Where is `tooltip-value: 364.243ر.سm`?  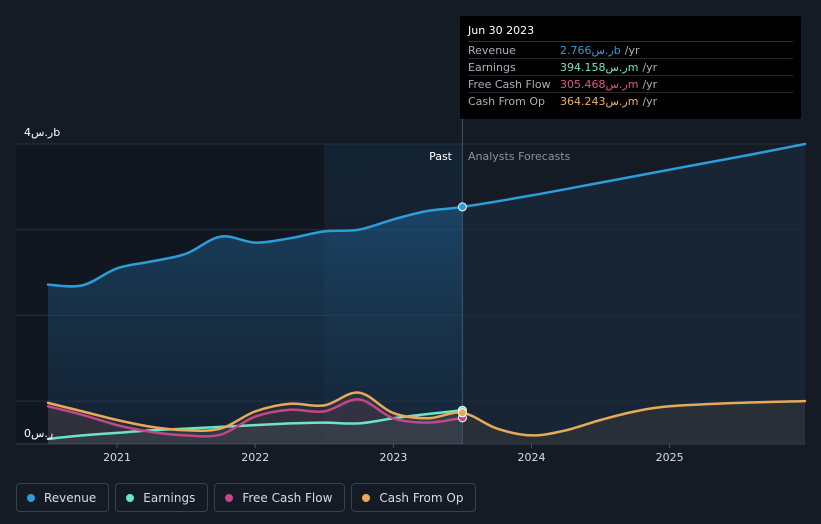
tooltip-value: 364.243ر.سm is located at coordinates (599, 101).